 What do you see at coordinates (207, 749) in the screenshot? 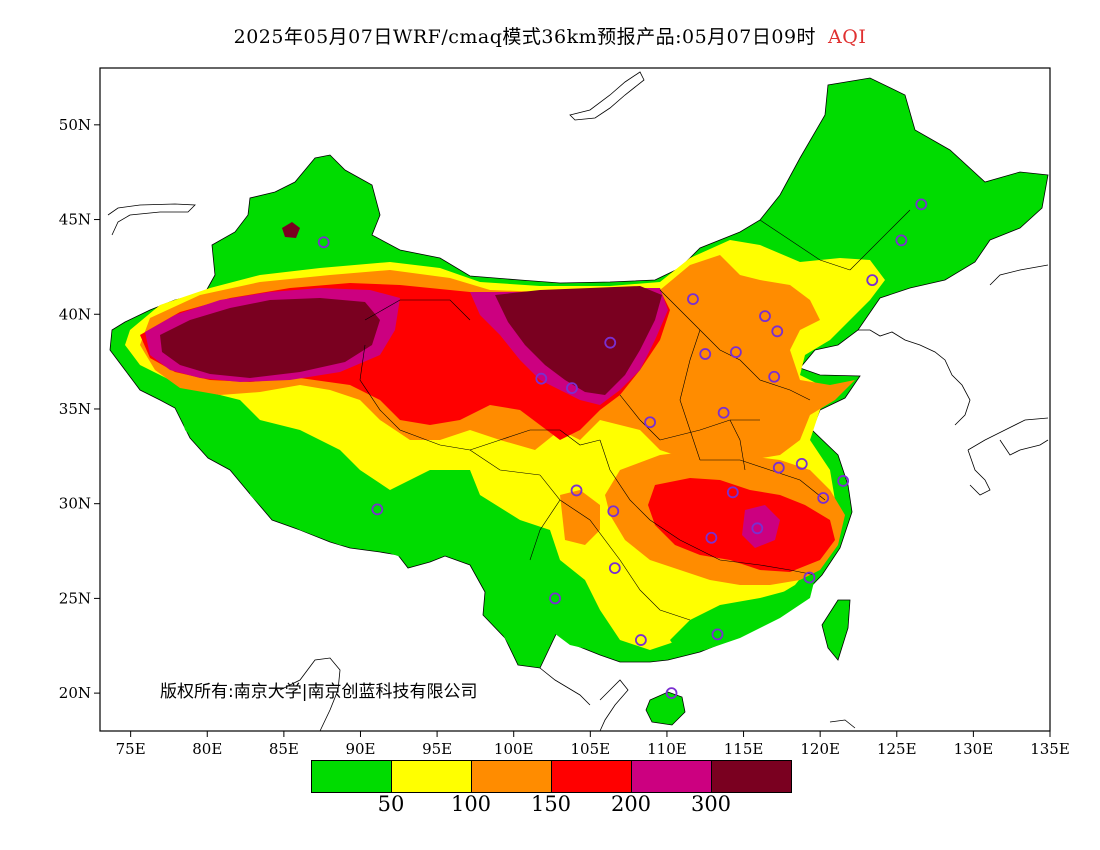
I see `lon-label: 80E` at bounding box center [207, 749].